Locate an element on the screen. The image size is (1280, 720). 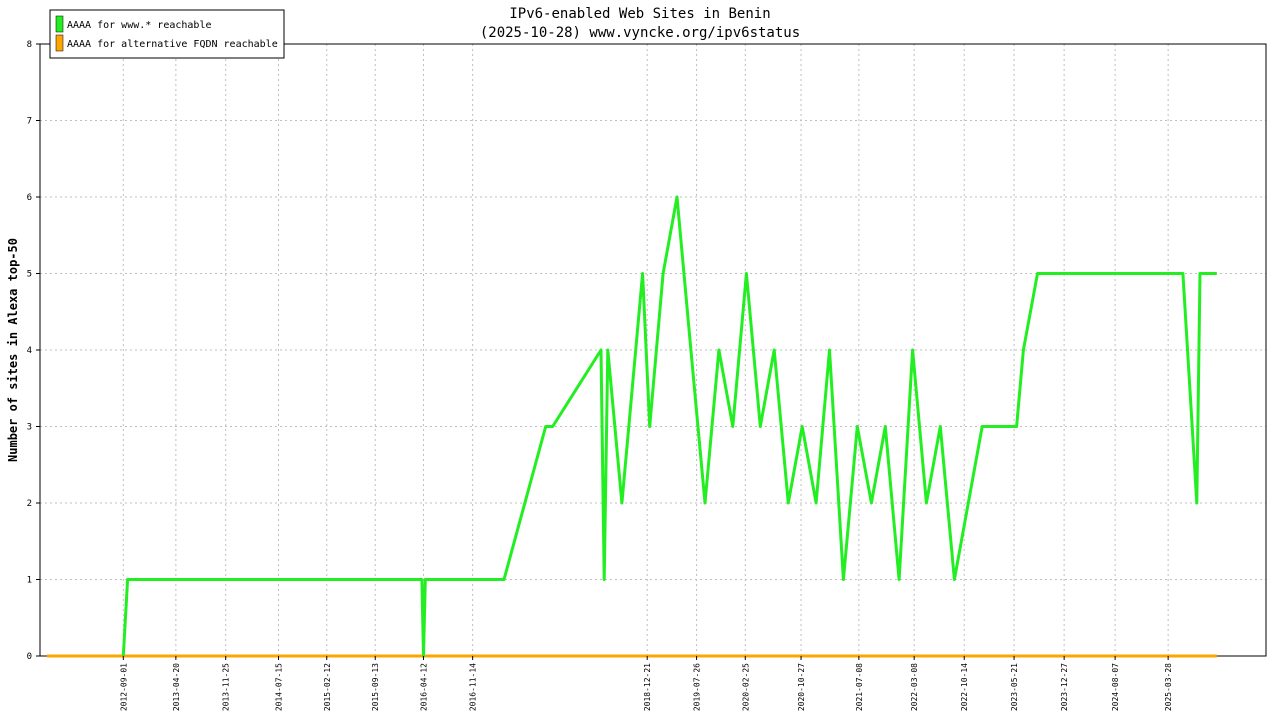
y-tick-label: 8 is located at coordinates (29, 45).